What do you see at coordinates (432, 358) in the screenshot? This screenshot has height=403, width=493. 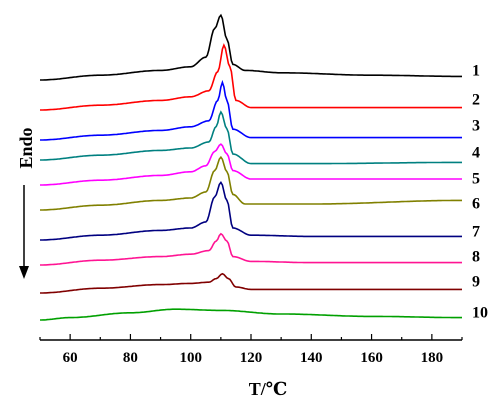 I see `x-tick-label: 180` at bounding box center [432, 358].